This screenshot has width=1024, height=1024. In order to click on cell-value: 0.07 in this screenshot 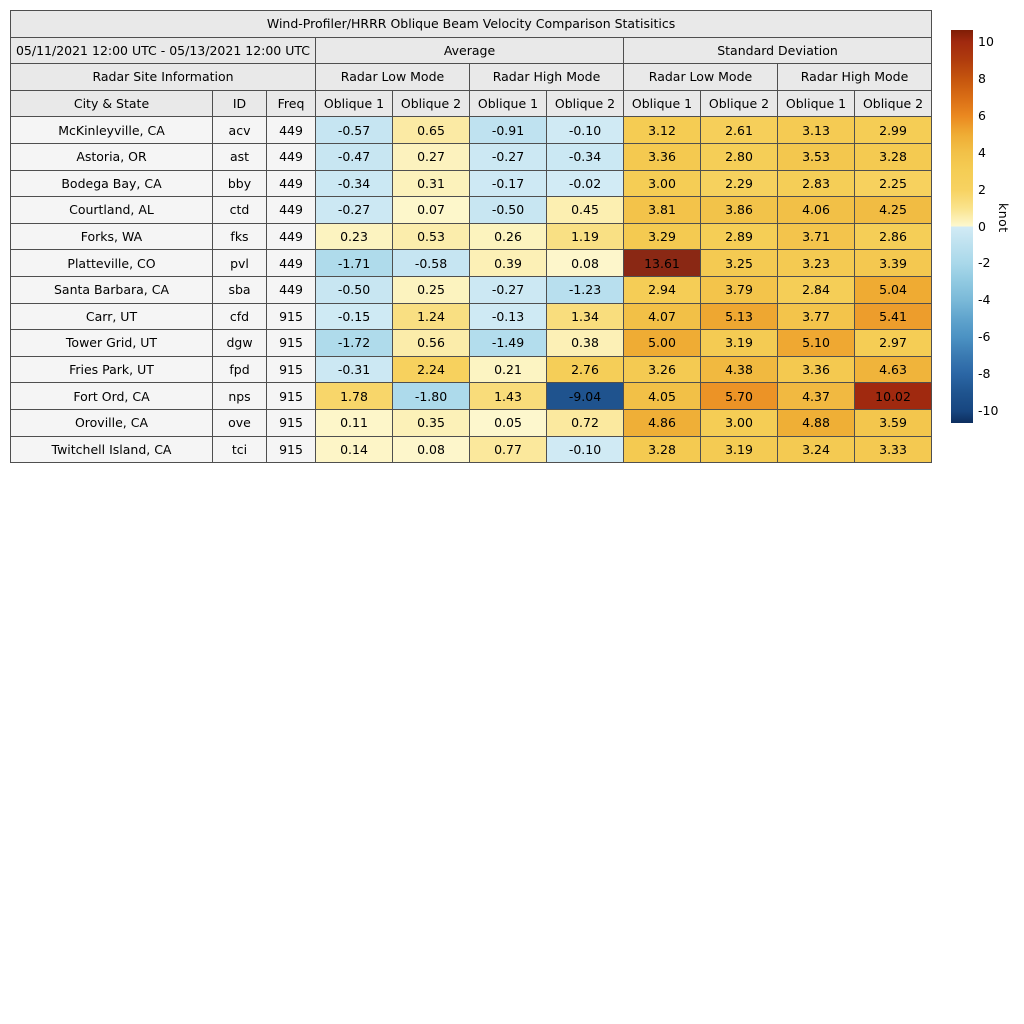, I will do `click(431, 210)`.